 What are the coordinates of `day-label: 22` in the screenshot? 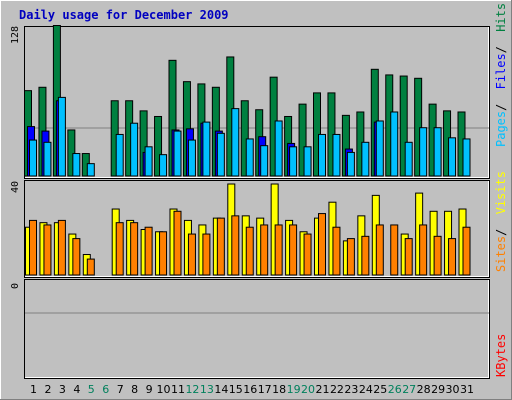 It's located at (337, 389).